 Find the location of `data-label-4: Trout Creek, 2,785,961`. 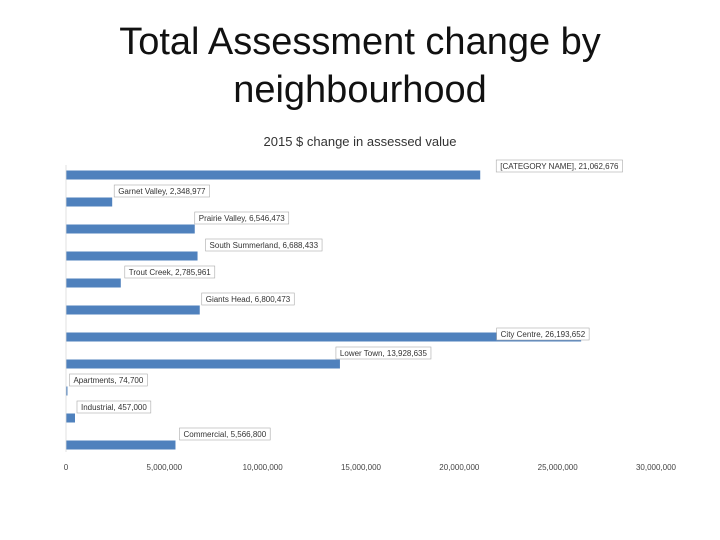

data-label-4: Trout Creek, 2,785,961 is located at coordinates (170, 272).